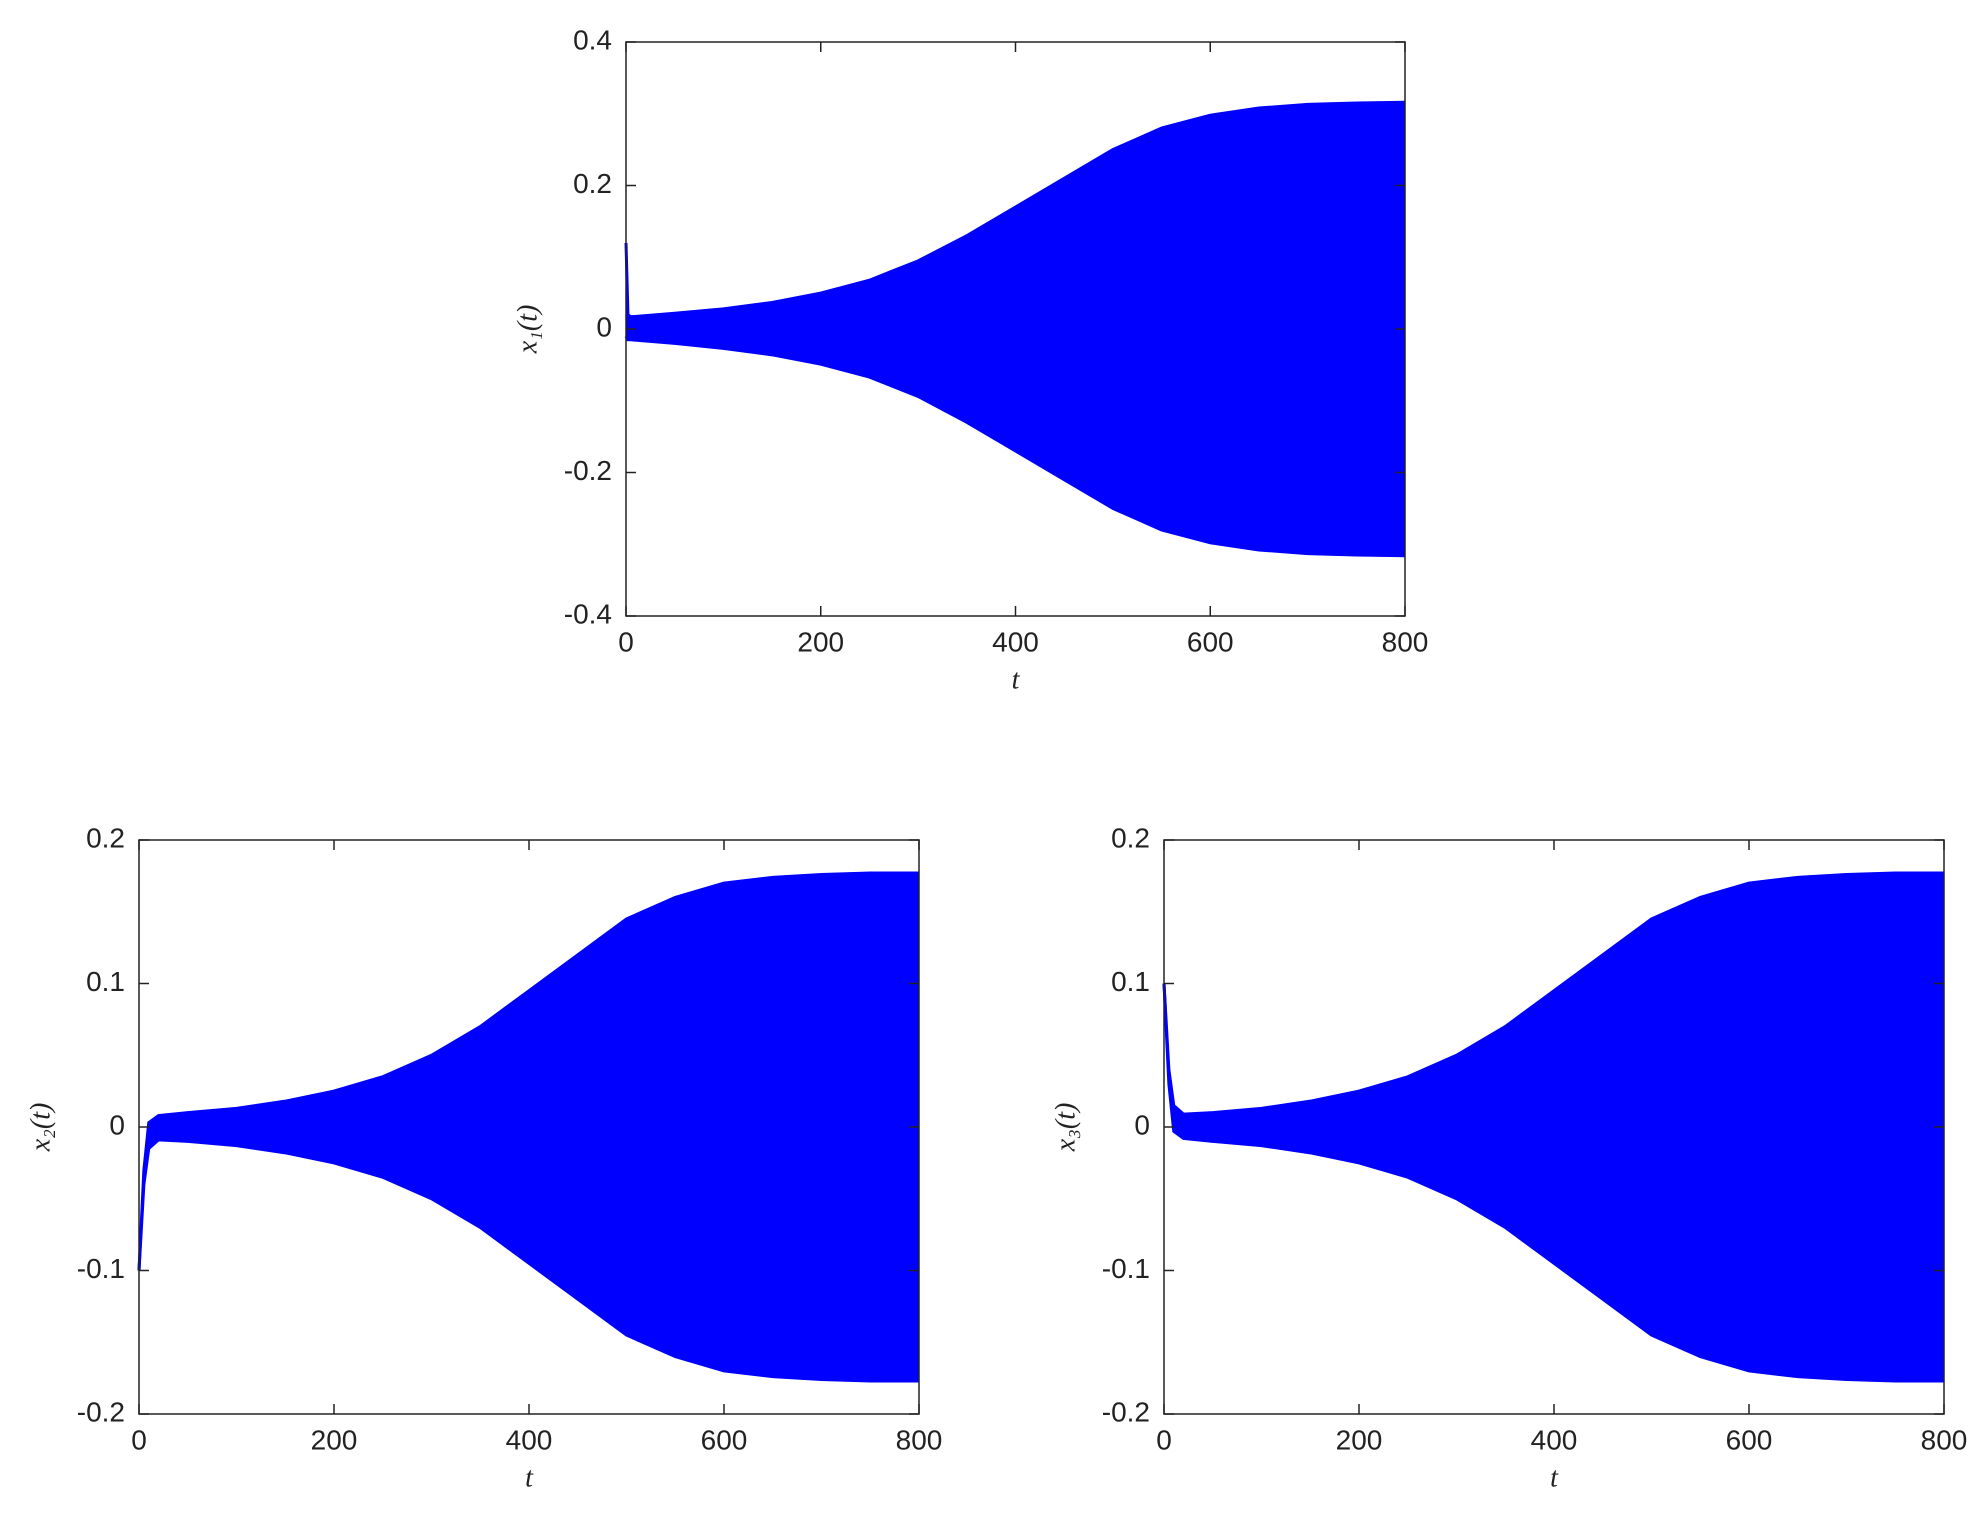 This screenshot has width=1987, height=1532. Describe the element at coordinates (588, 613) in the screenshot. I see `y-tick-label: -0.4` at that location.